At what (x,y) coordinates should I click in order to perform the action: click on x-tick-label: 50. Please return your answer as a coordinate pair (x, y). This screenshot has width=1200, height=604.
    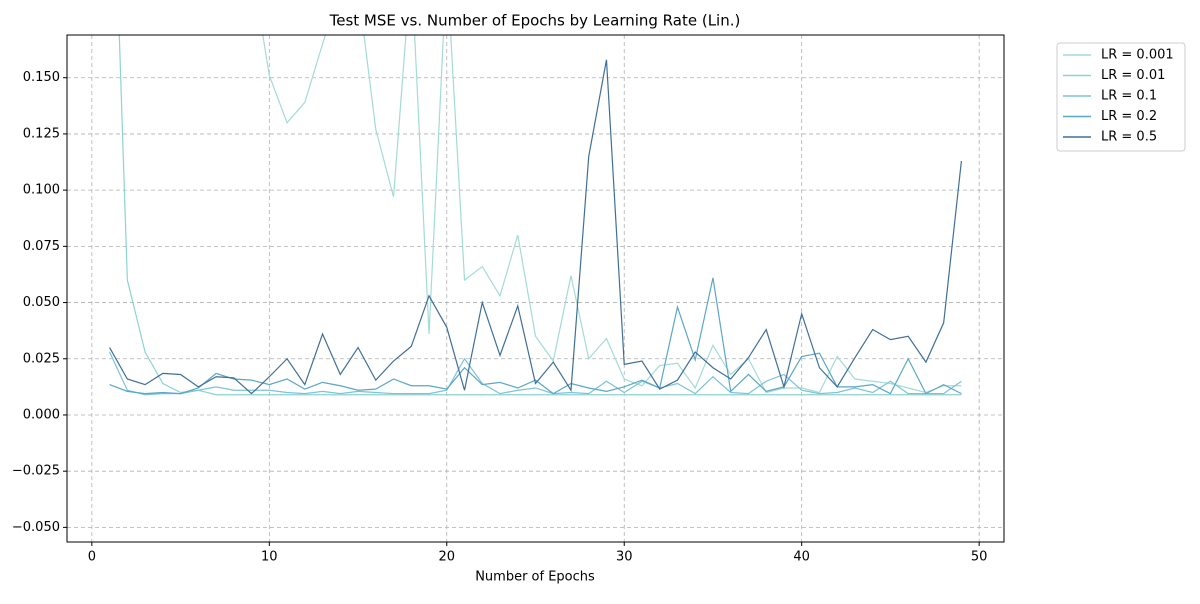
    Looking at the image, I should click on (979, 557).